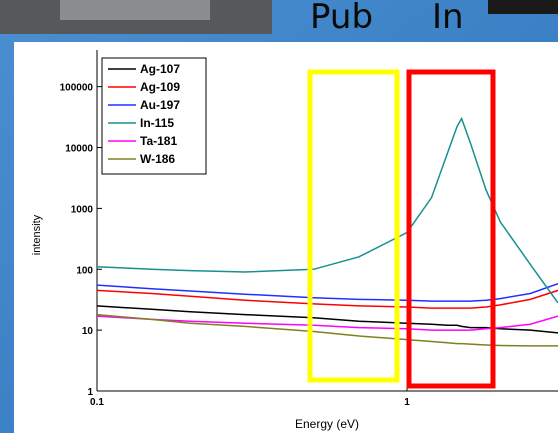 Image resolution: width=558 pixels, height=438 pixels. I want to click on legend-box, so click(154, 116).